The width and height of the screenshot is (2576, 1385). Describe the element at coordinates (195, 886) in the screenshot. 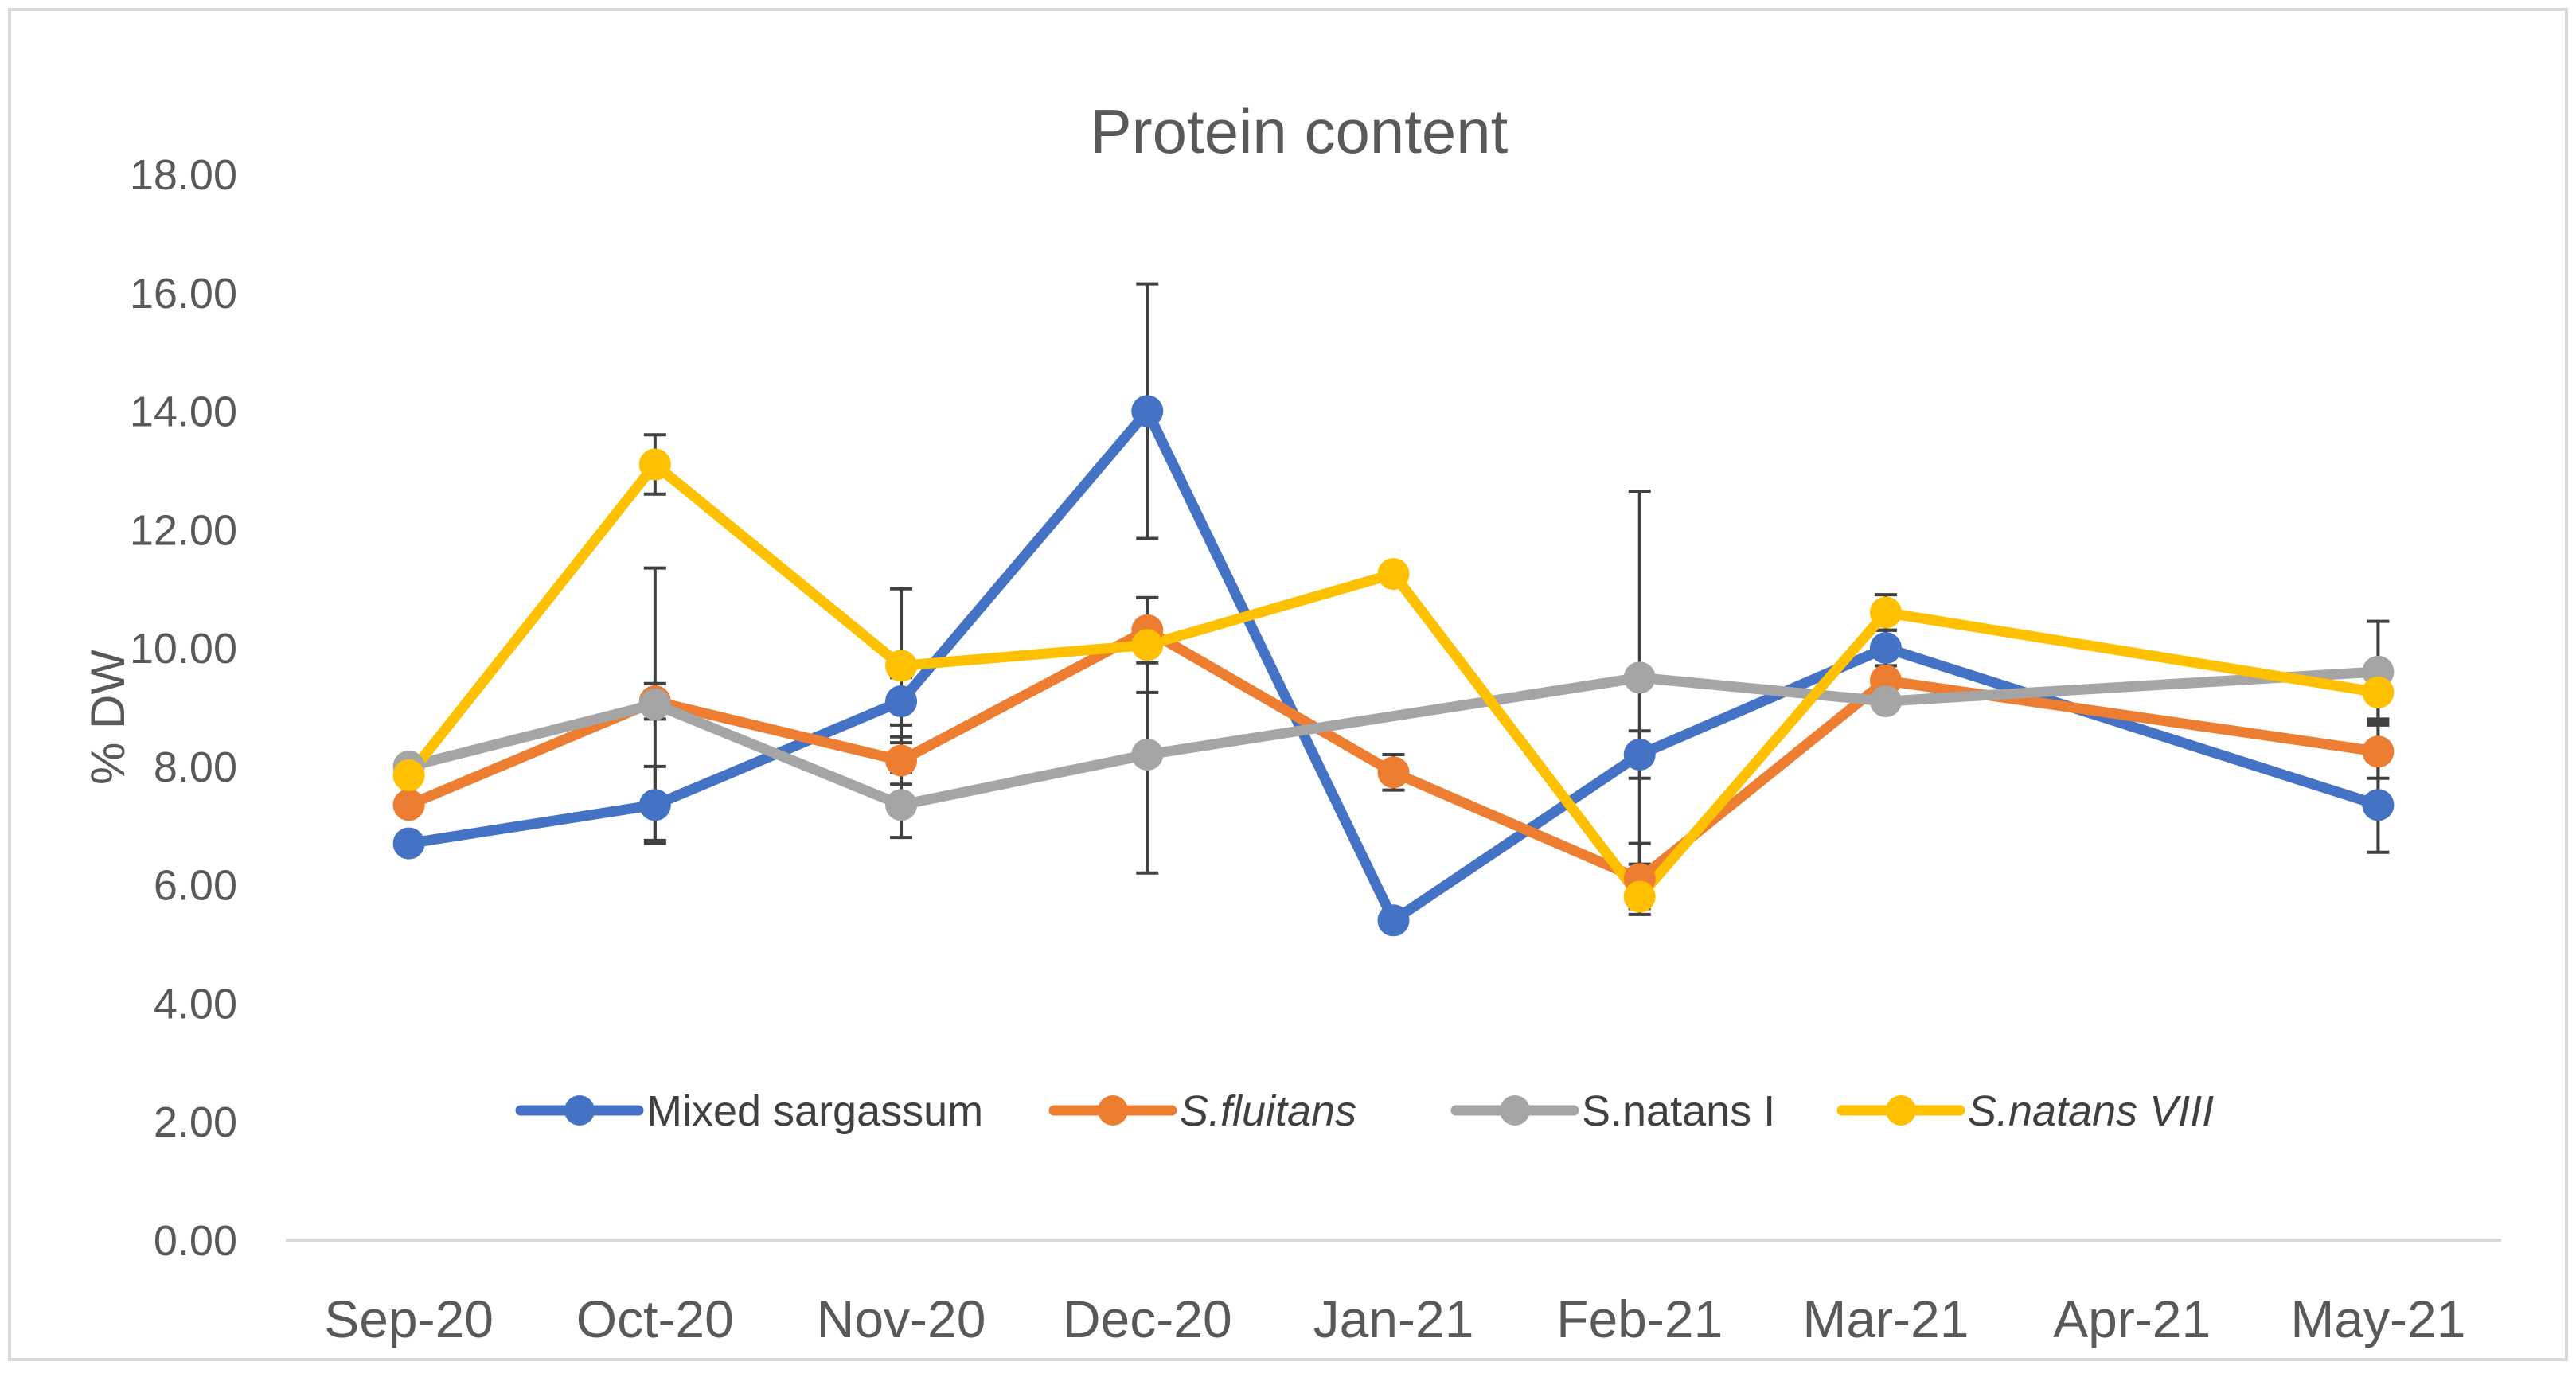

I see `y-tick-label: 6.00` at that location.